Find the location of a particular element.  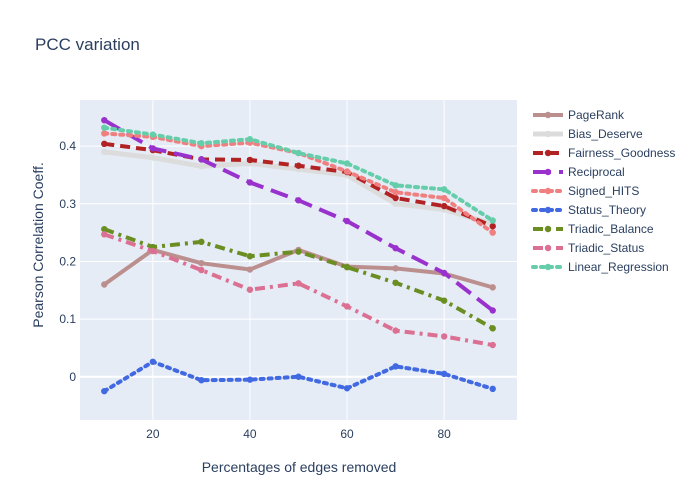

x-axis-label: Percentages of edges removed is located at coordinates (299, 467).